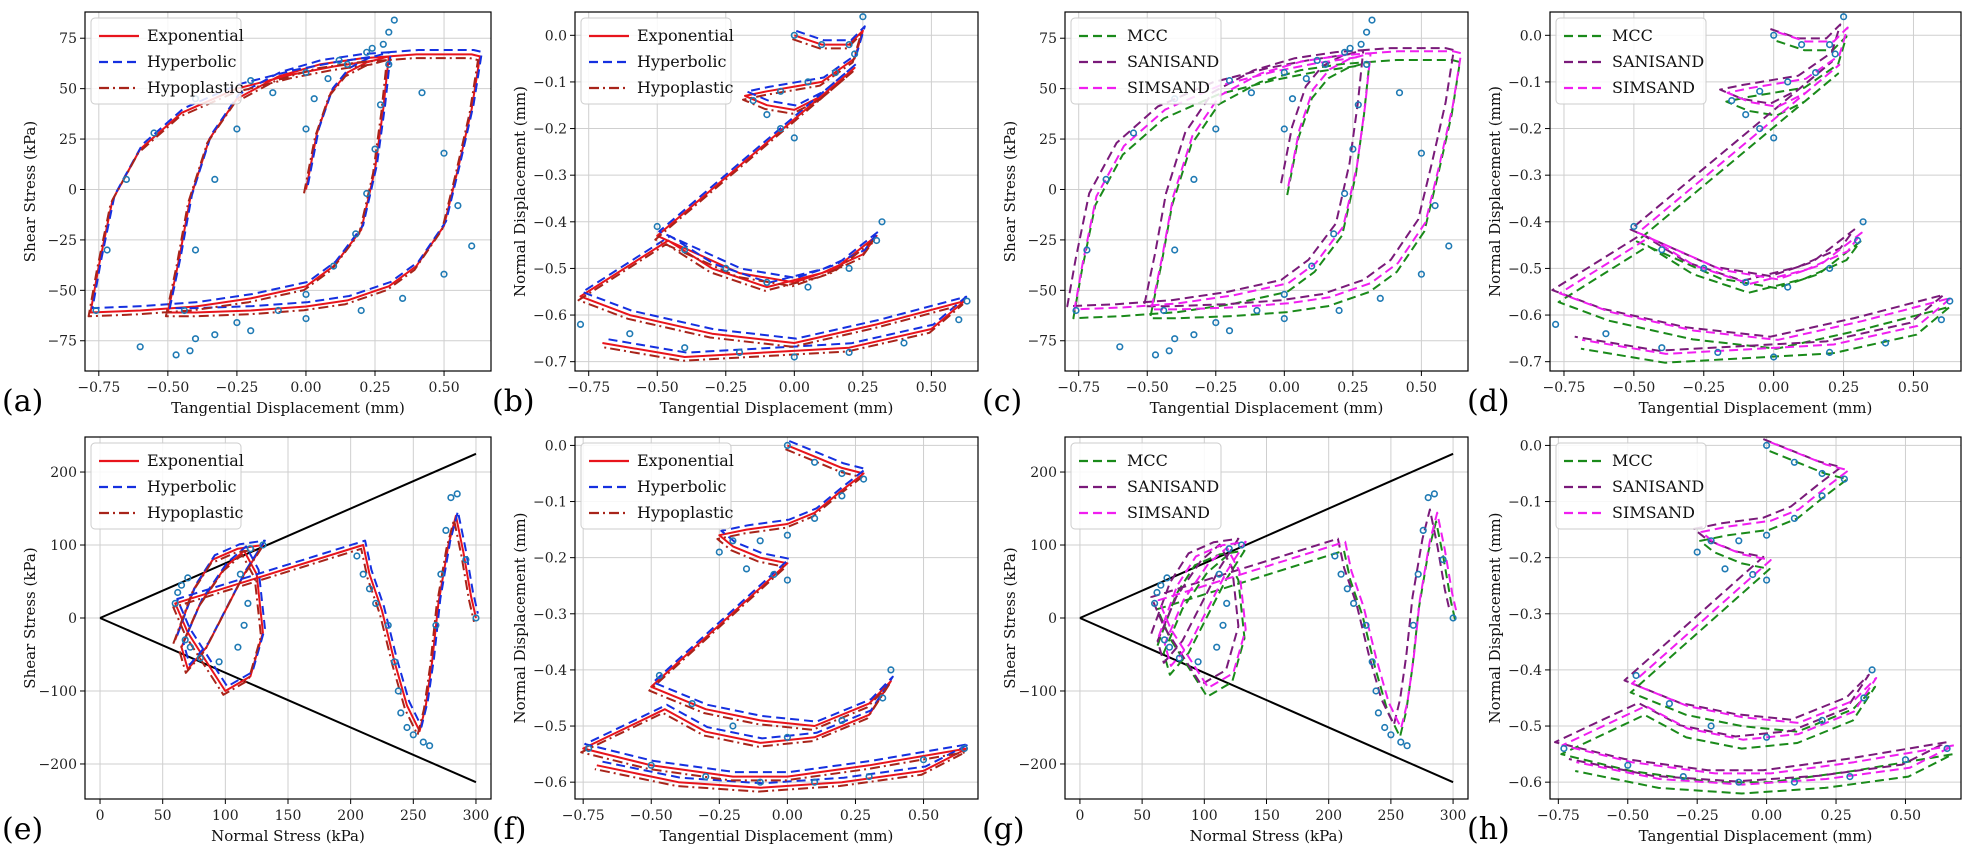 The image size is (1969, 850). What do you see at coordinates (1531, 446) in the screenshot?
I see `y-tick-label: 0.0` at bounding box center [1531, 446].